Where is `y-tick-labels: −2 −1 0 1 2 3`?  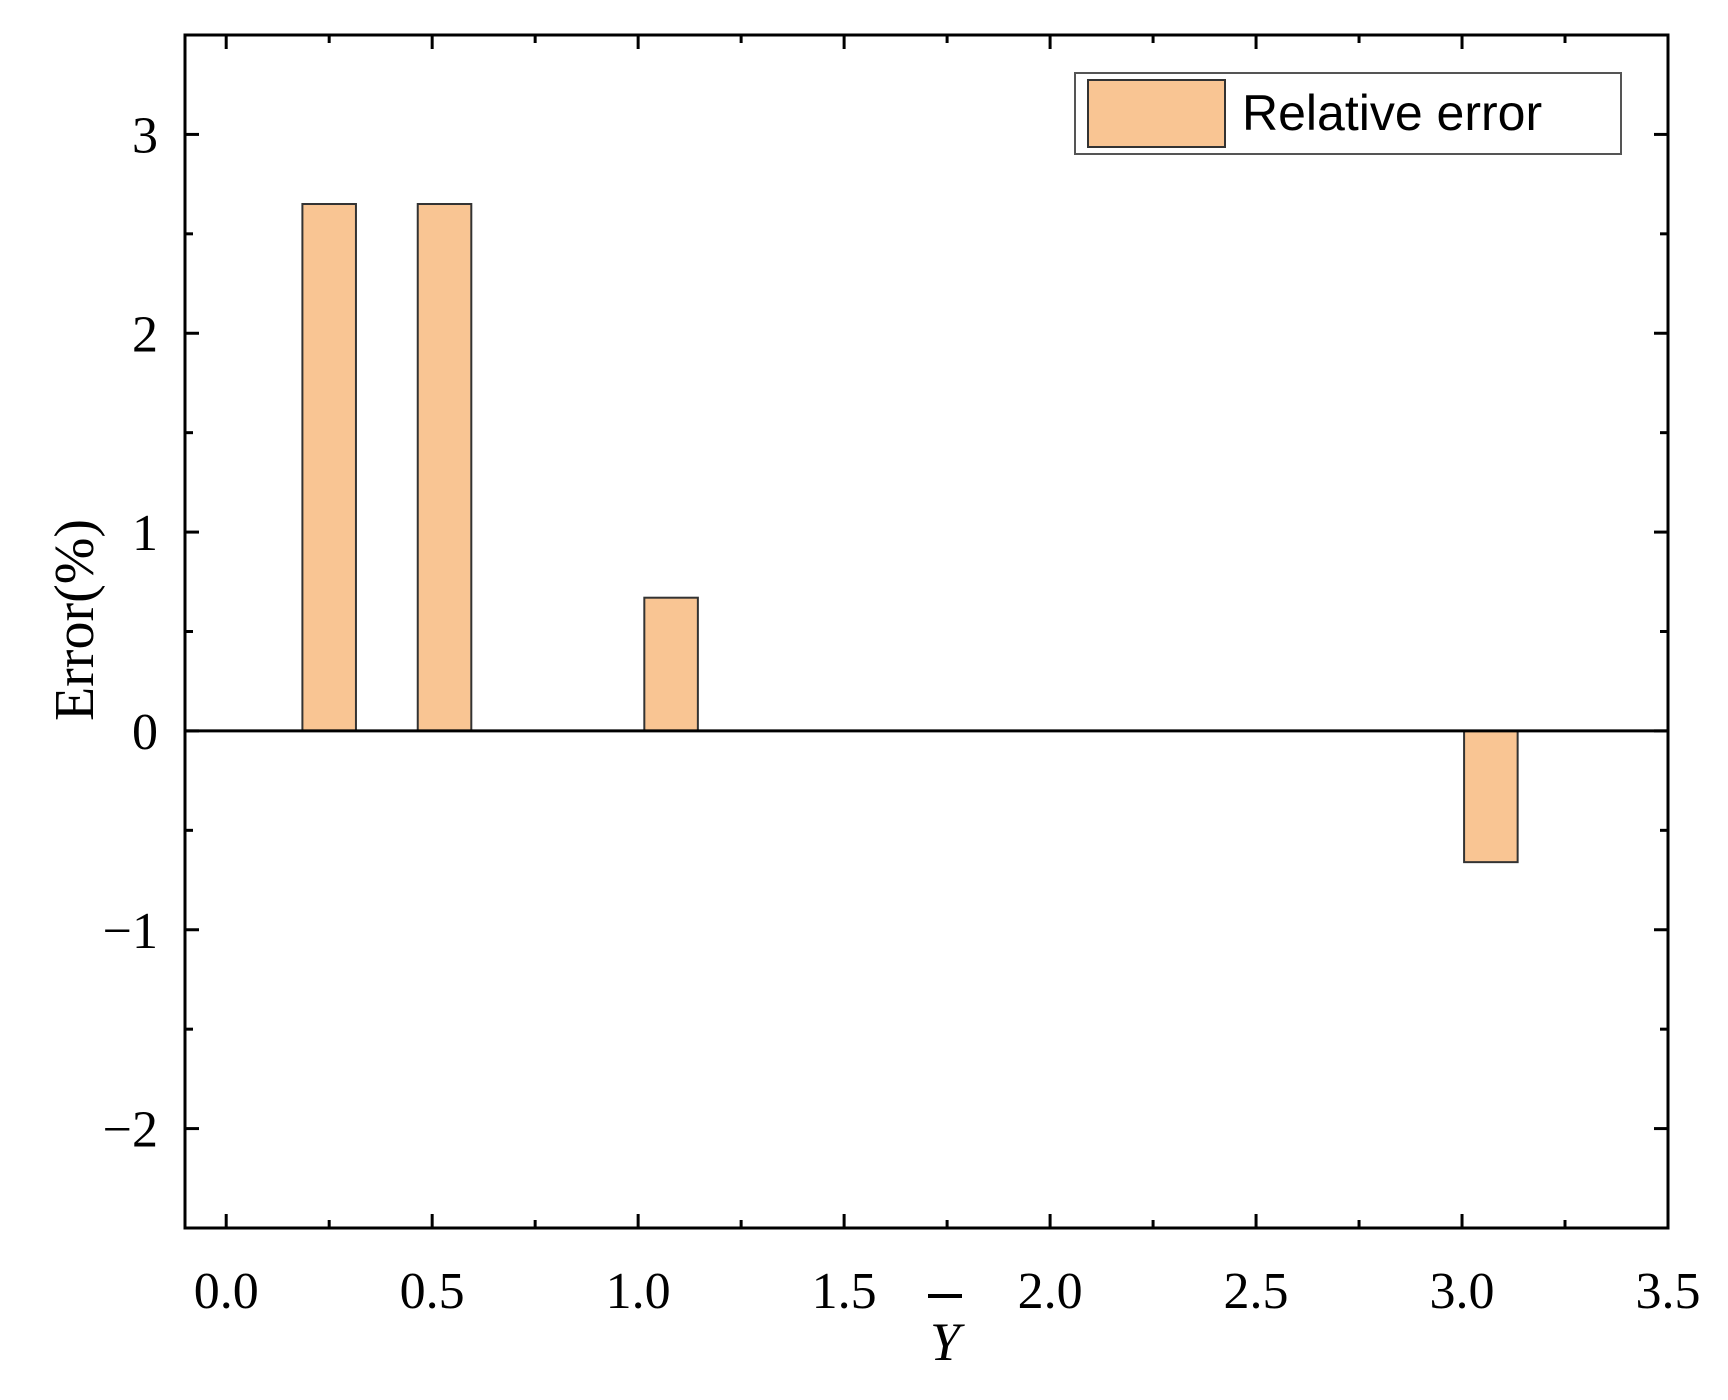 y-tick-labels: −2 −1 0 1 2 3 is located at coordinates (130, 632).